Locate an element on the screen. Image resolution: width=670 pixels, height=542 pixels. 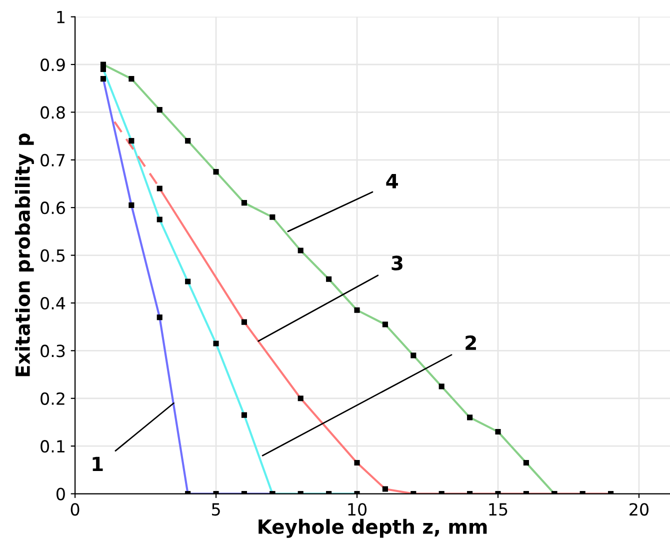
annotation: 1 is located at coordinates (97, 464).